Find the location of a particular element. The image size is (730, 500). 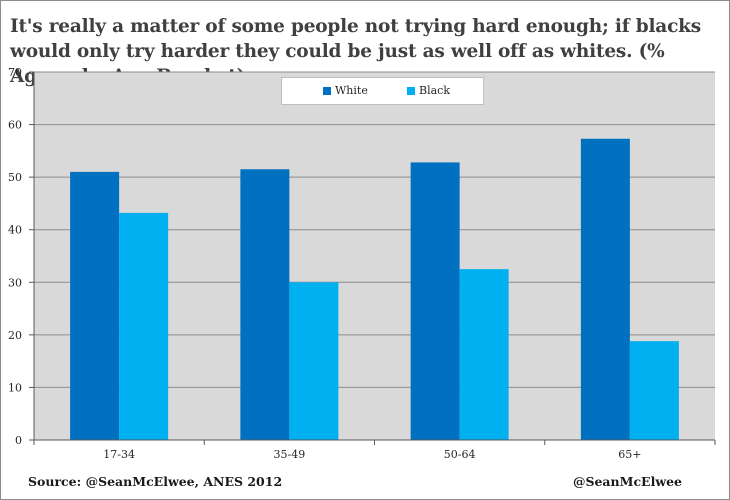

x-tick-label: 65+ is located at coordinates (629, 454).